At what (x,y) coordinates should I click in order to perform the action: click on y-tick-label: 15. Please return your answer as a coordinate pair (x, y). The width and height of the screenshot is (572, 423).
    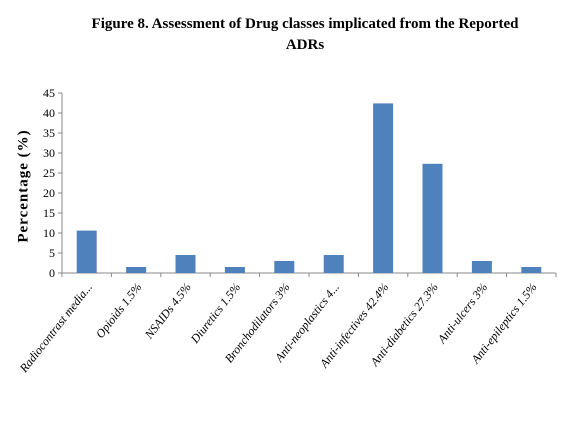
    Looking at the image, I should click on (49, 213).